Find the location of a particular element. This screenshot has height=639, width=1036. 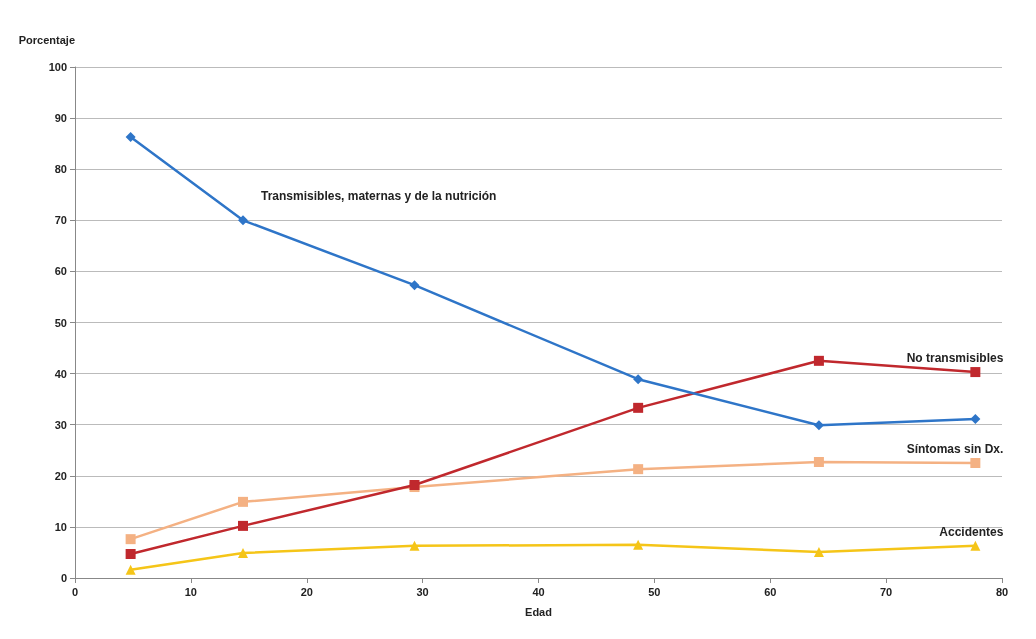

series-label: Síntomas sin Dx. is located at coordinates (955, 449).